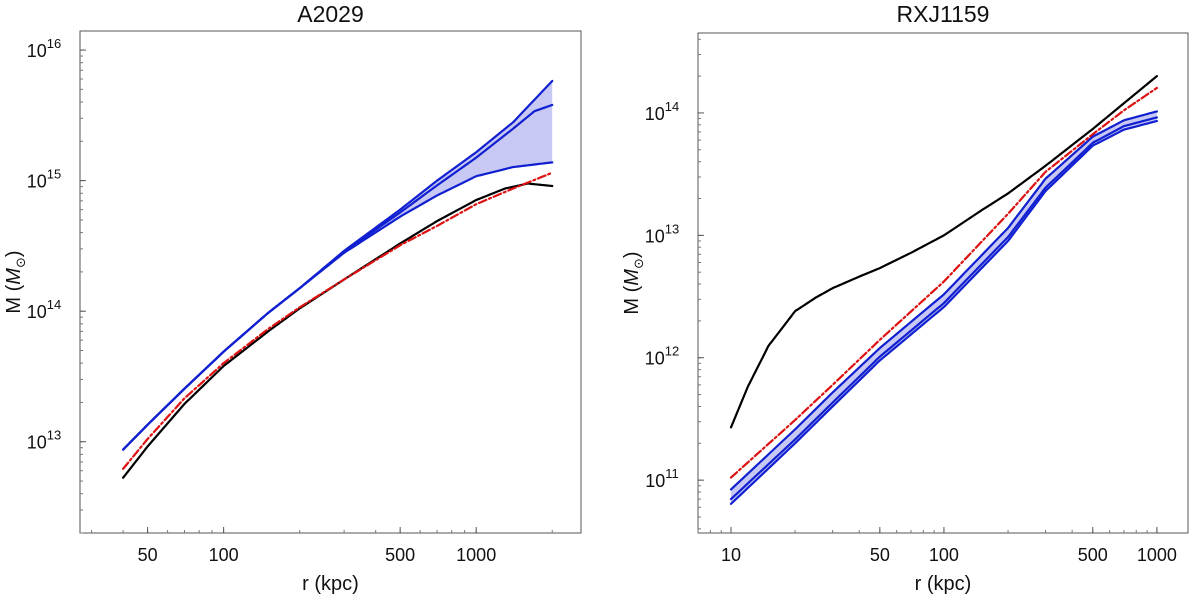 This screenshot has height=598, width=1200. What do you see at coordinates (54, 43) in the screenshot?
I see `y-tick-exponent: 16` at bounding box center [54, 43].